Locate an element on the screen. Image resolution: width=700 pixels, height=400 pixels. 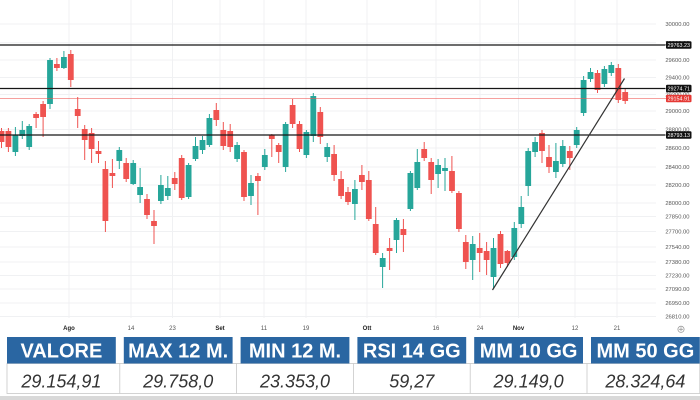
svg-text: 29000.00 is located at coordinates (677, 112).